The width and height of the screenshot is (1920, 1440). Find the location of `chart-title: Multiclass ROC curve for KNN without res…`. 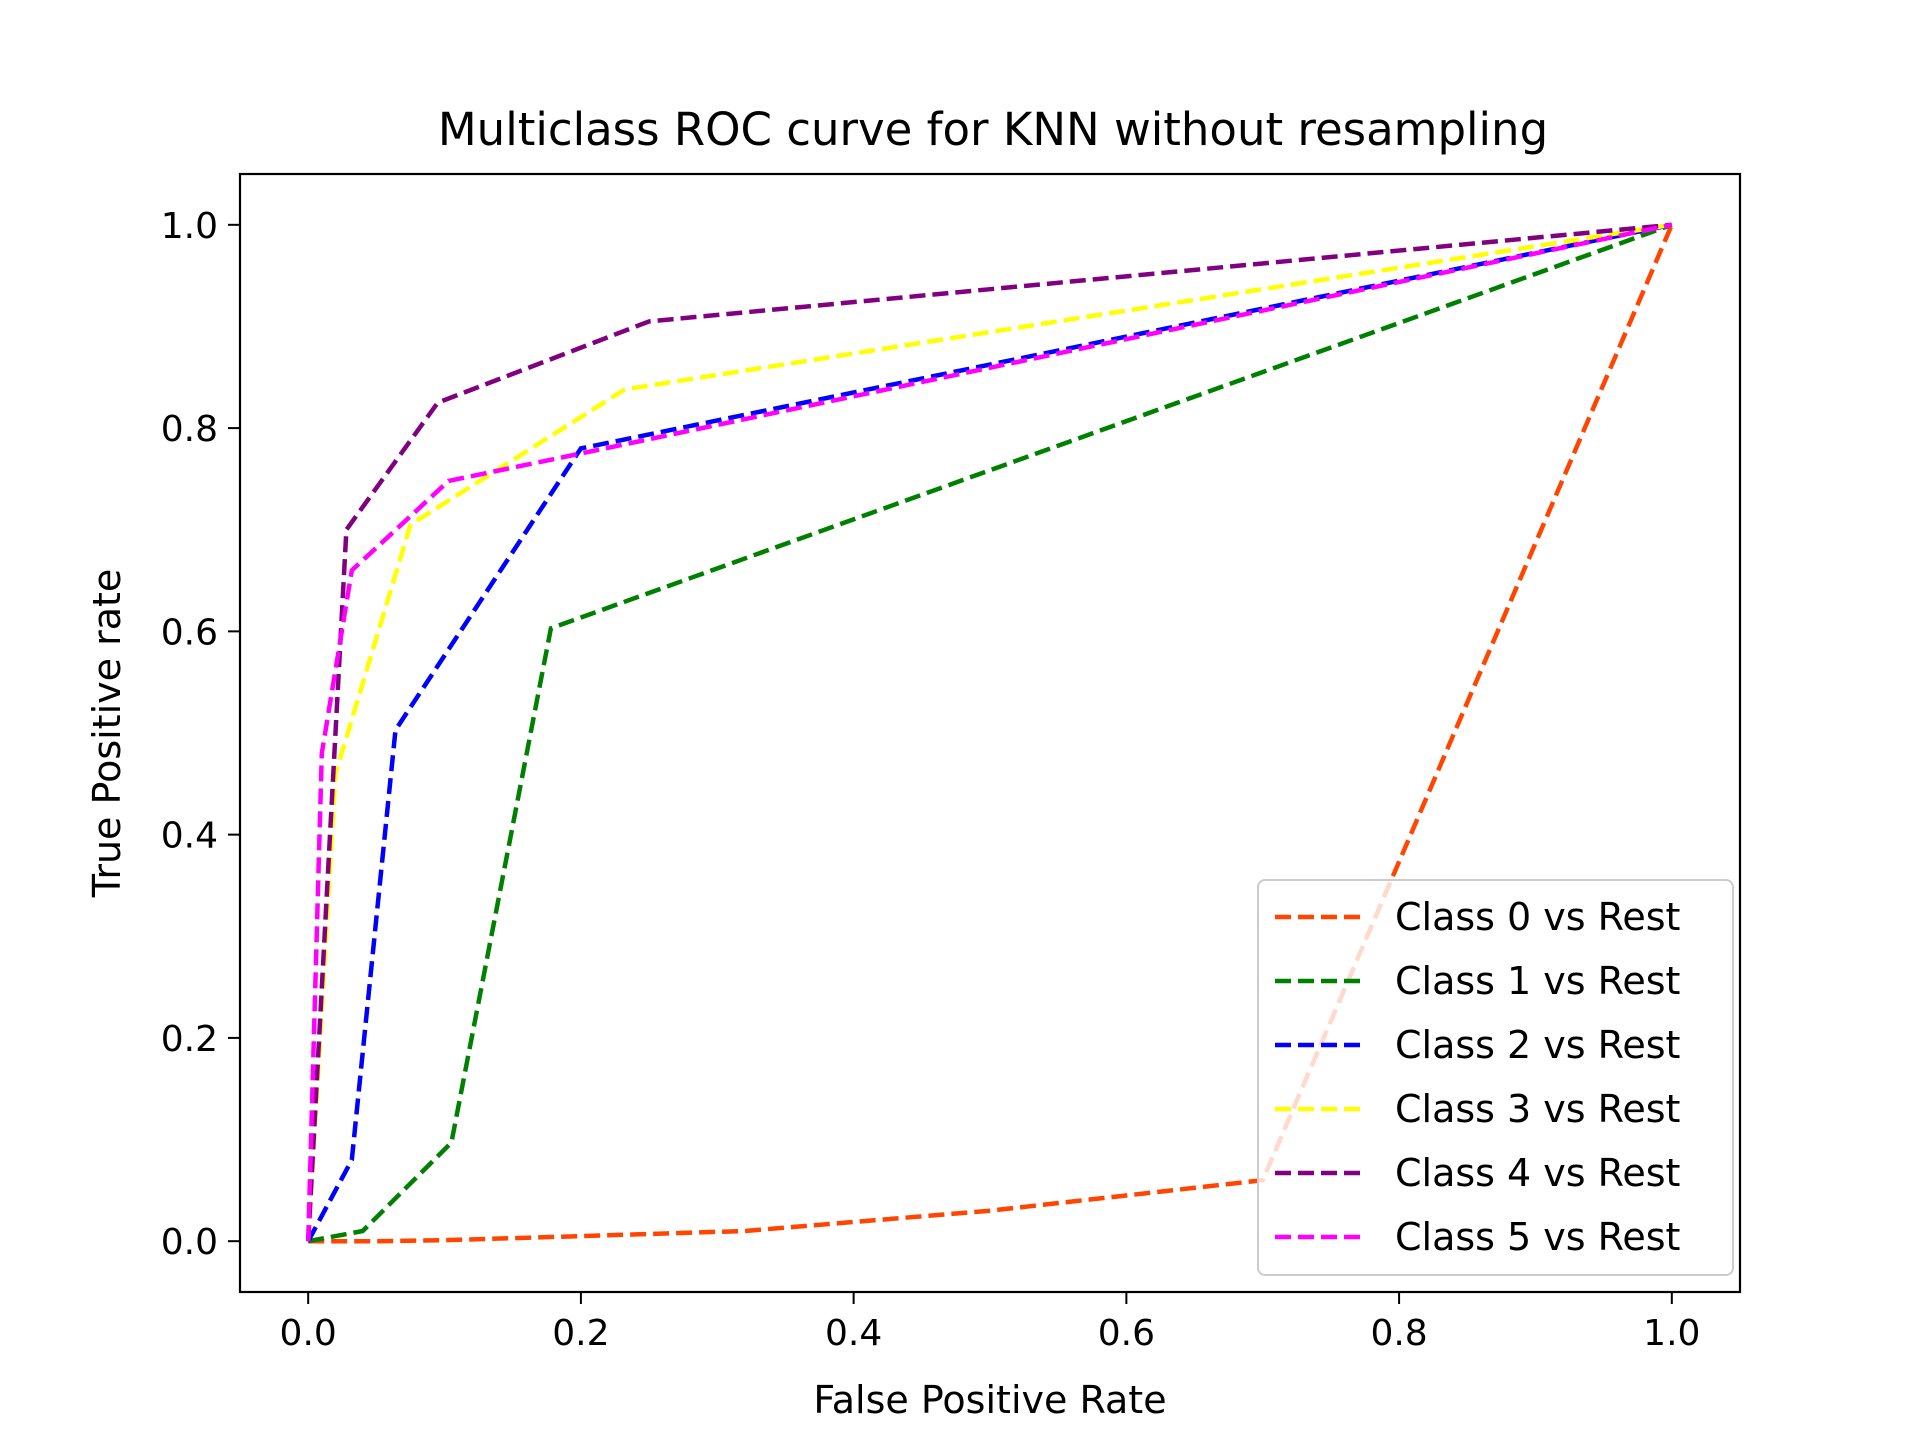

chart-title: Multiclass ROC curve for KNN without res… is located at coordinates (993, 129).